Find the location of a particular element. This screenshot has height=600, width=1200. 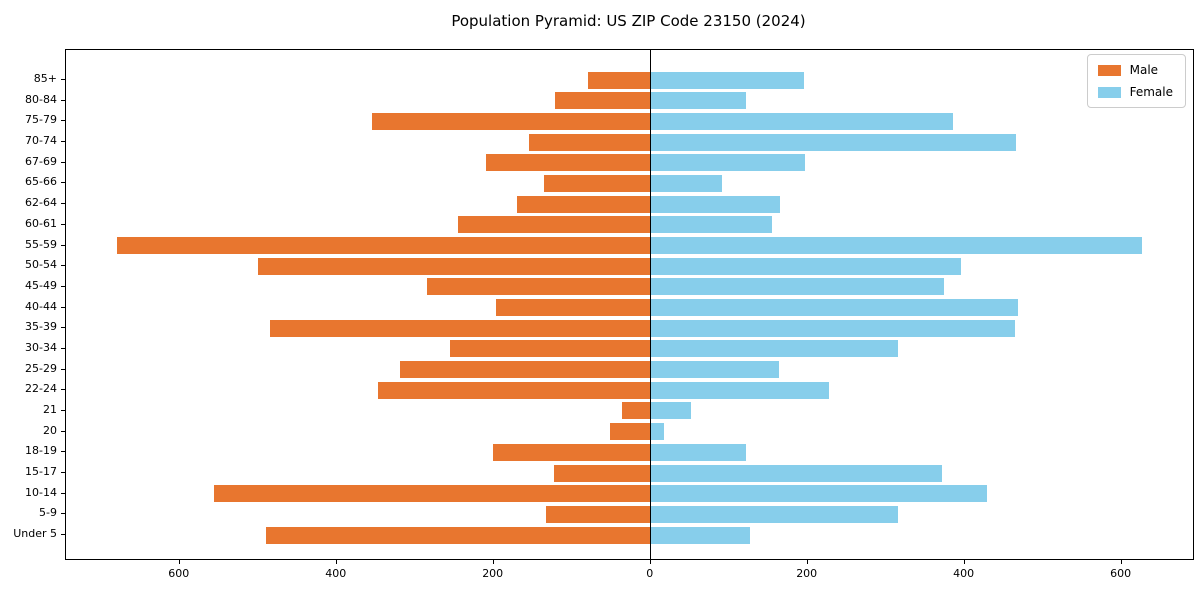

y-tick-label: 45-49 is located at coordinates (41, 285).